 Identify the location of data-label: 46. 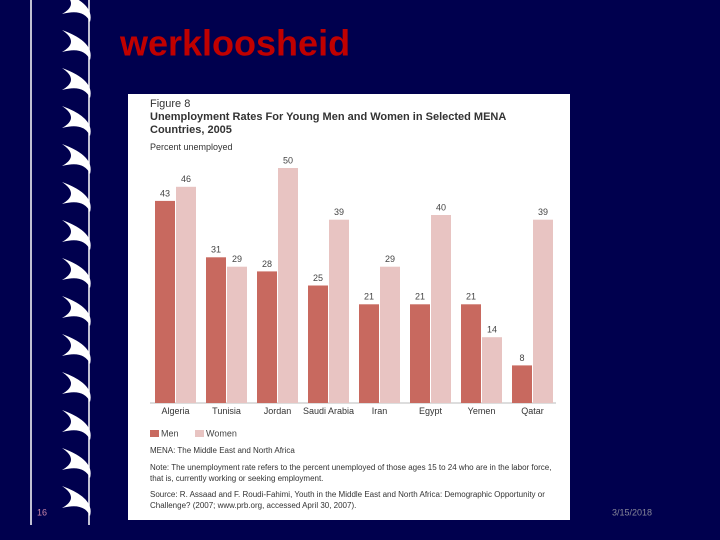
(186, 179).